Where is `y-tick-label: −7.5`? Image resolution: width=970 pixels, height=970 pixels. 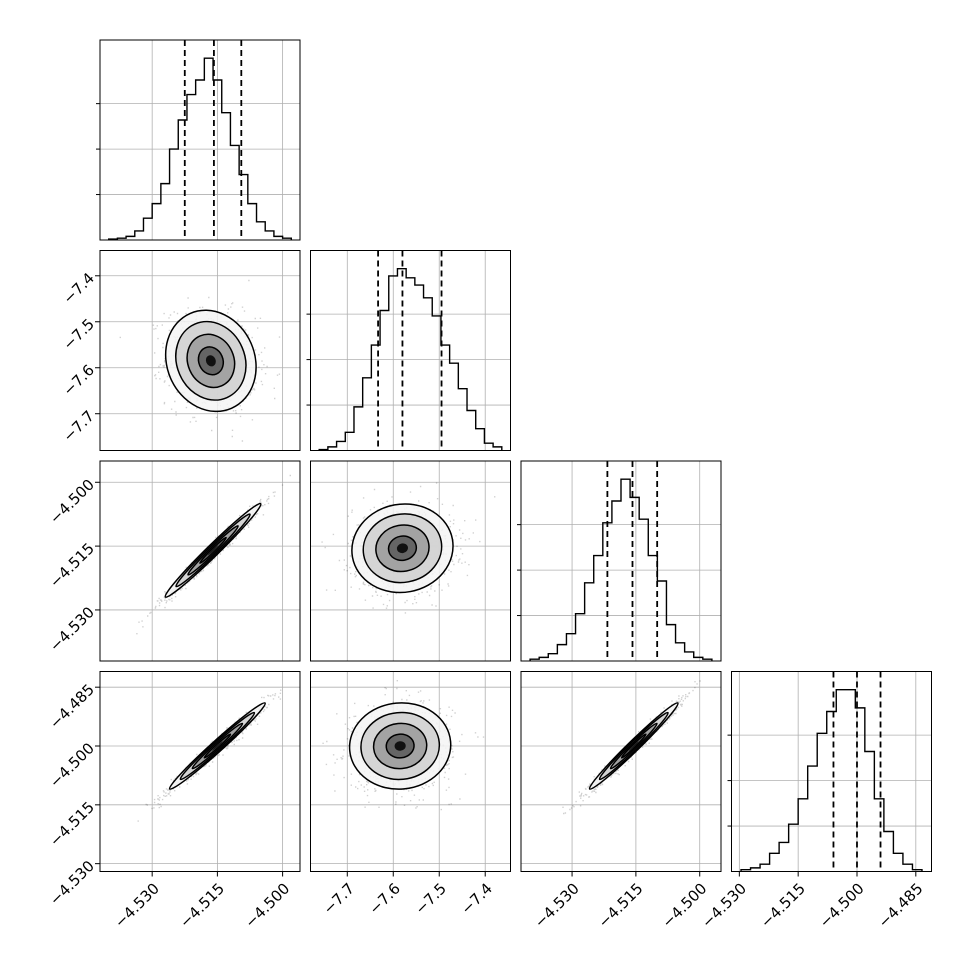
y-tick-label: −7.5 is located at coordinates (79, 334).